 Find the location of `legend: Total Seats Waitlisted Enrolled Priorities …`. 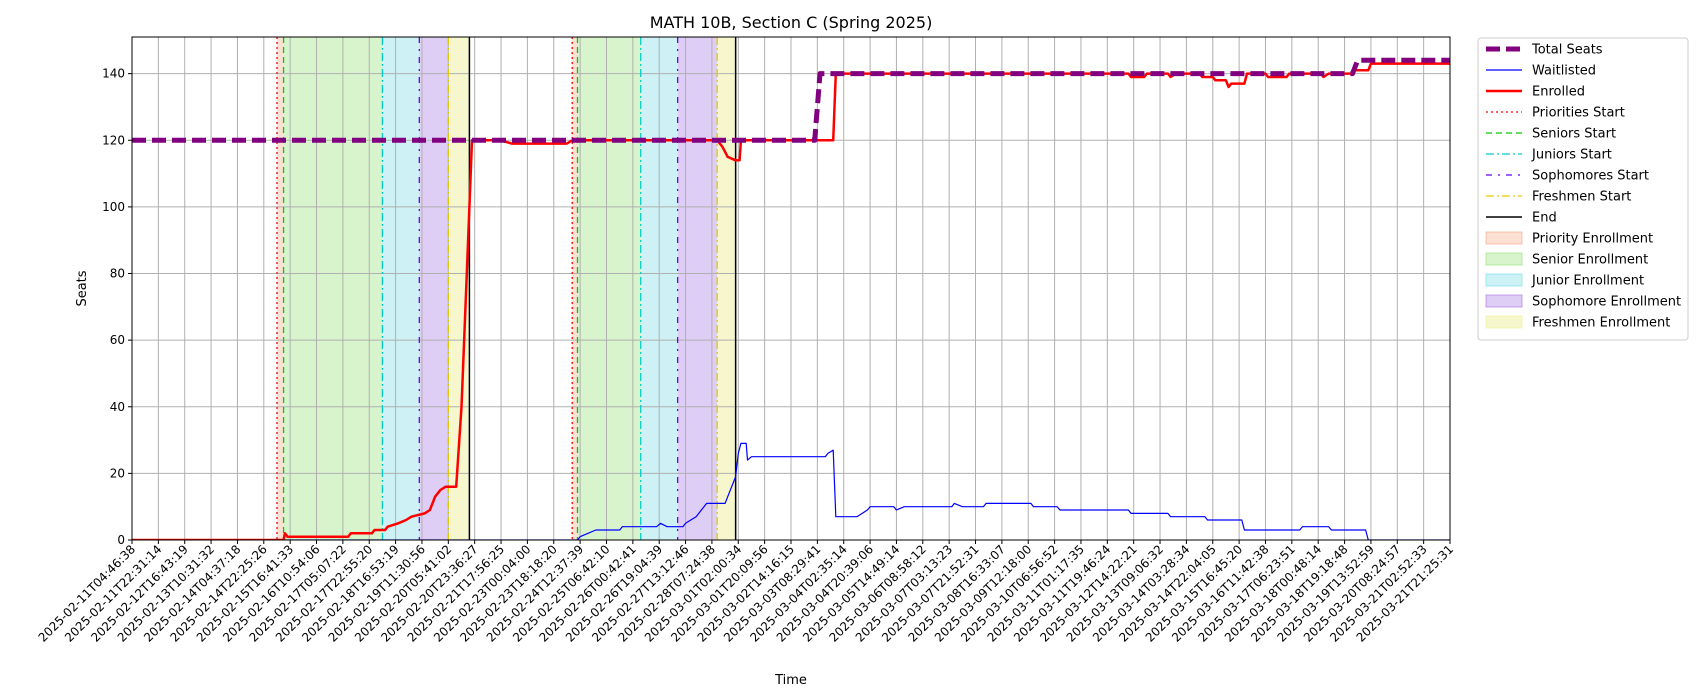

legend: Total Seats Waitlisted Enrolled Priorities … is located at coordinates (1583, 189).